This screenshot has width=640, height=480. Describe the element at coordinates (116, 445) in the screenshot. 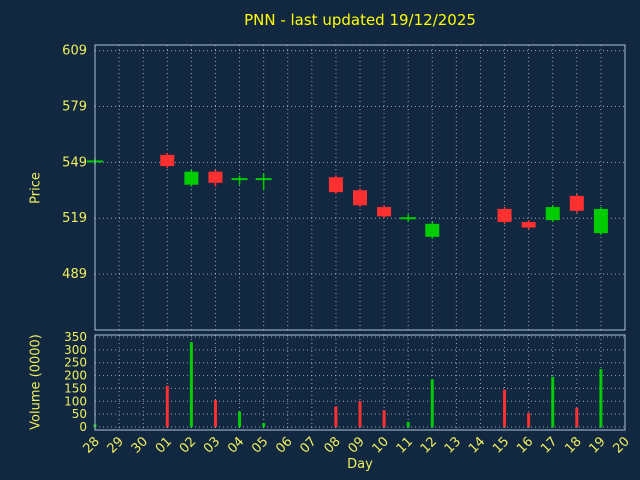

I see `svg-text: 29` at that location.